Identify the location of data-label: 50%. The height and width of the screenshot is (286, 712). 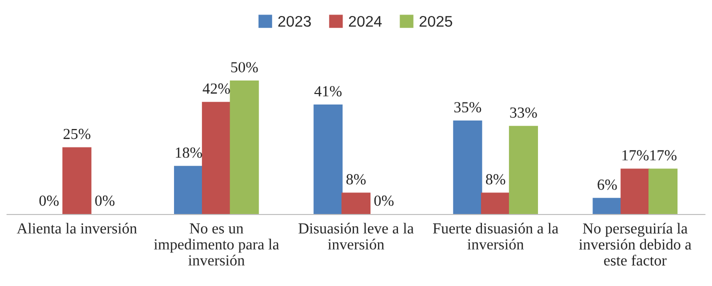
(244, 67).